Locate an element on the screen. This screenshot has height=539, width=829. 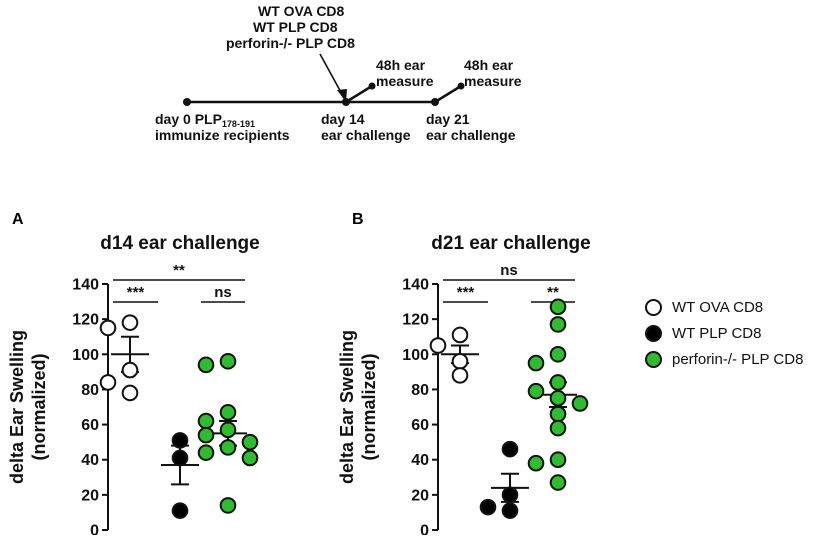
legend-item: WT PLP CD8 is located at coordinates (737, 333).